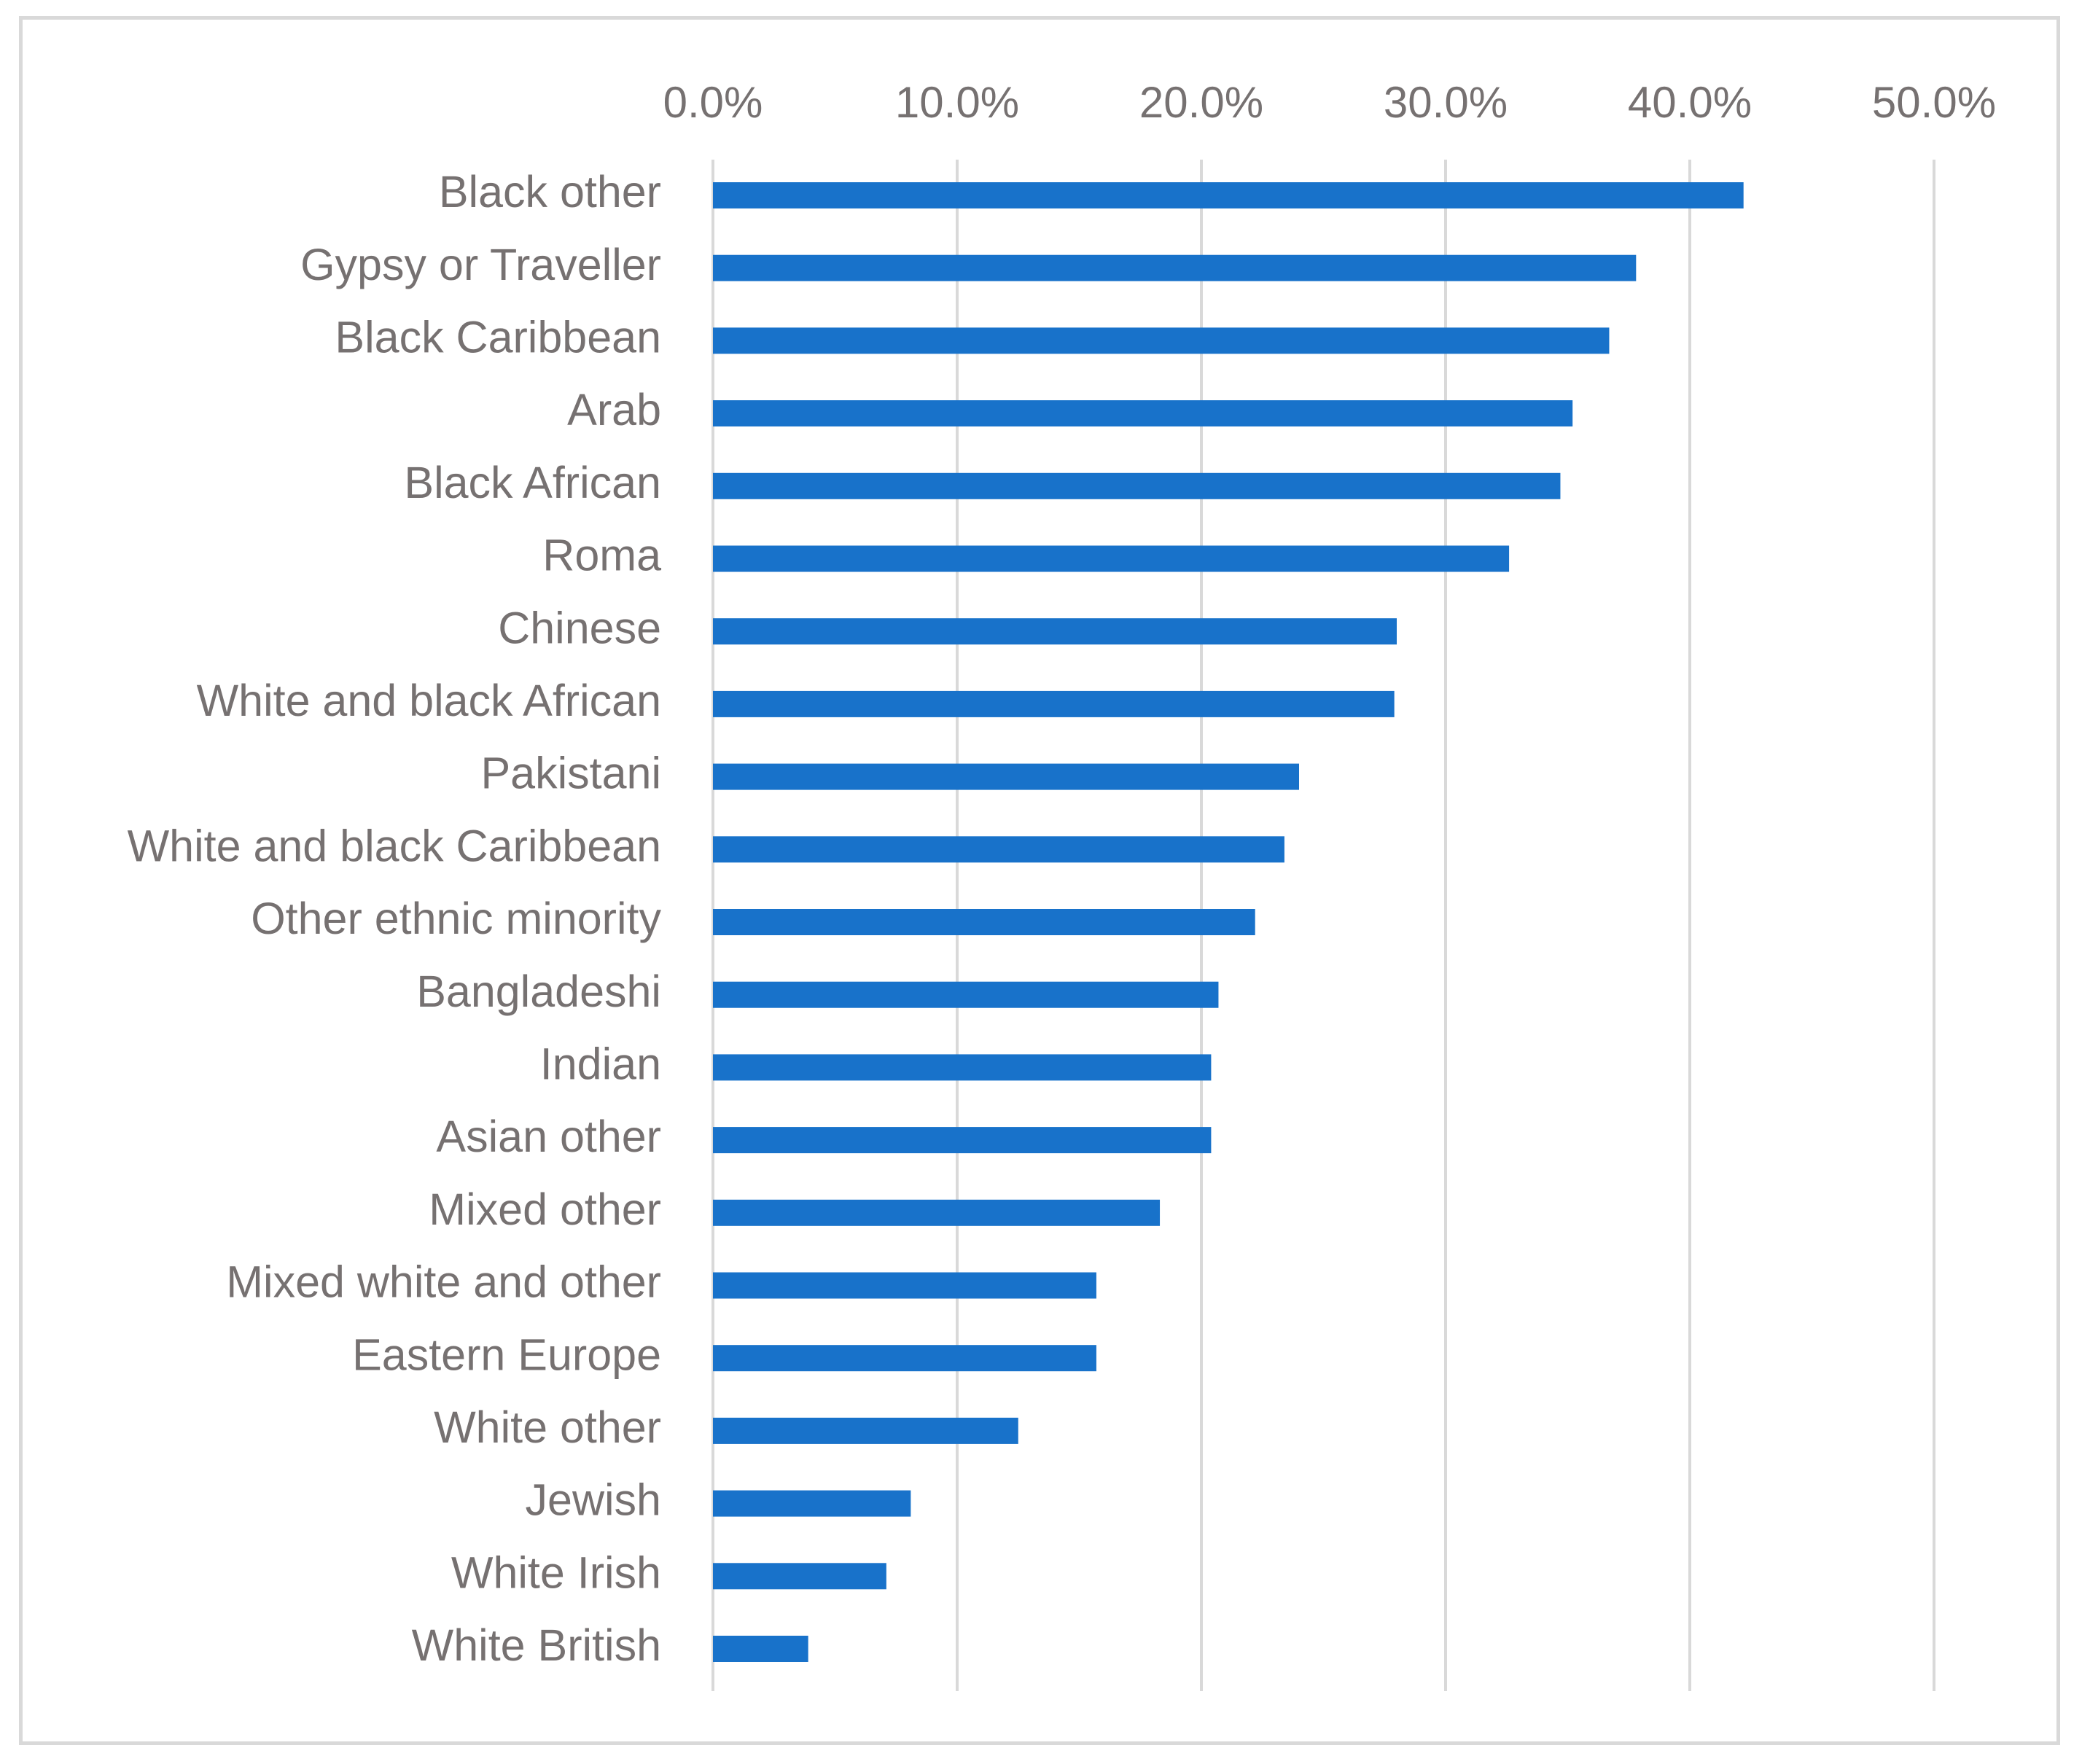  What do you see at coordinates (429, 700) in the screenshot?
I see `category-label: White and black African` at bounding box center [429, 700].